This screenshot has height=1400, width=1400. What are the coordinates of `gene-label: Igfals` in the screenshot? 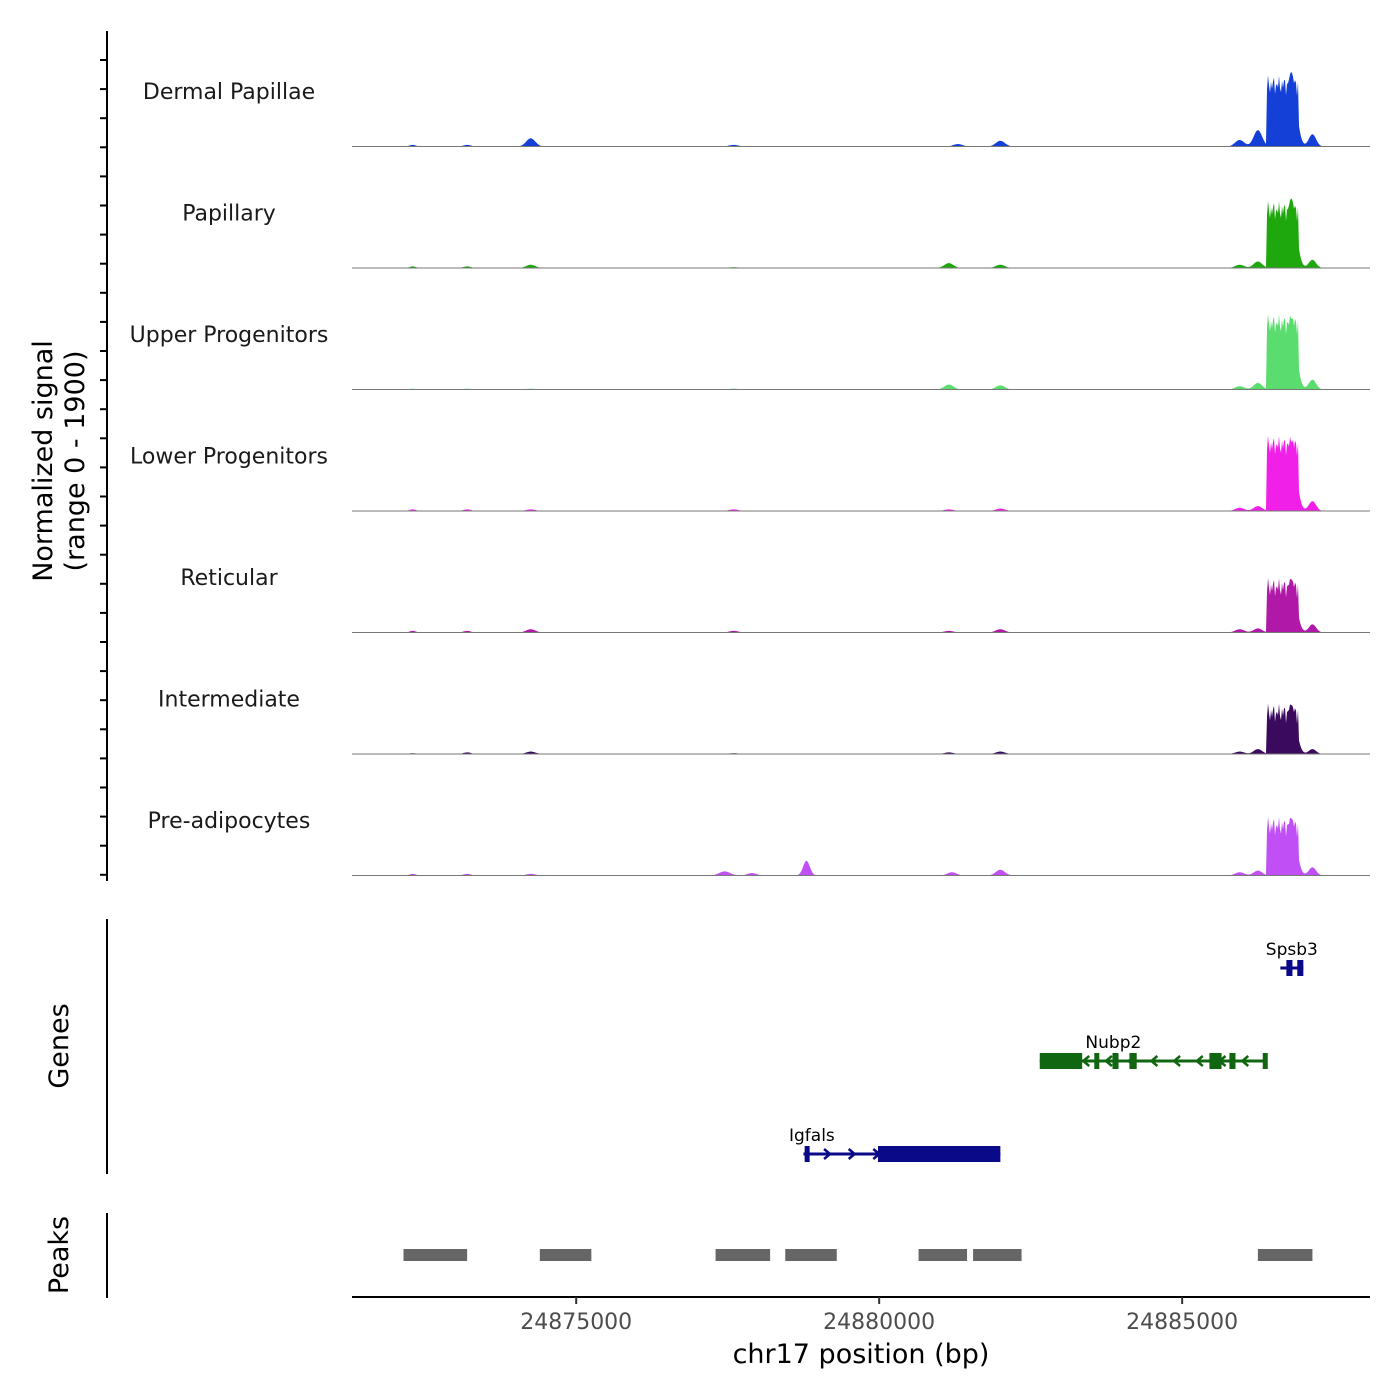 It's located at (812, 1136).